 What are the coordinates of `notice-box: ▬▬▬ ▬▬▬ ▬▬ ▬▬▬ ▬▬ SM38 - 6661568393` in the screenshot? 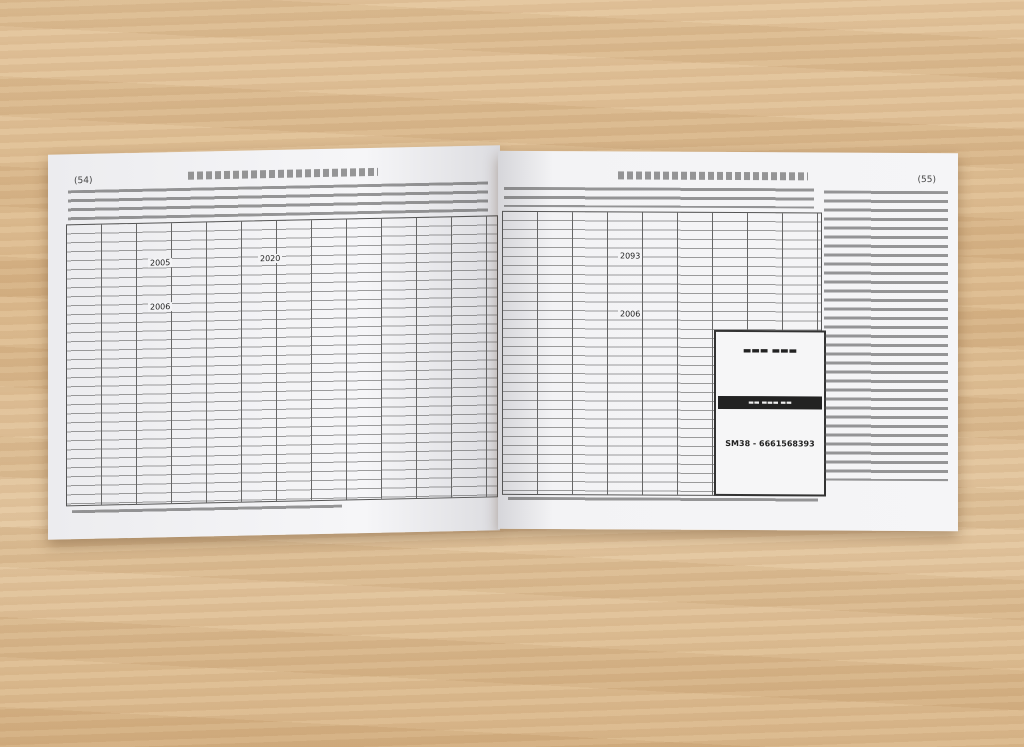 It's located at (770, 413).